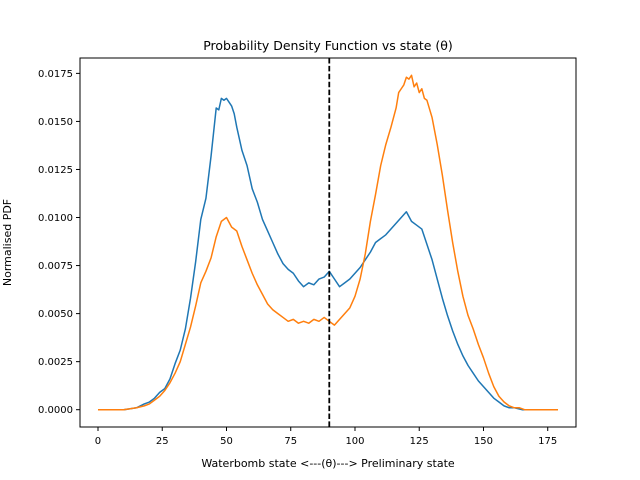 This screenshot has height=480, width=640. Describe the element at coordinates (326, 437) in the screenshot. I see `x-axis: 0 25 50 75 100 125 150 175` at that location.